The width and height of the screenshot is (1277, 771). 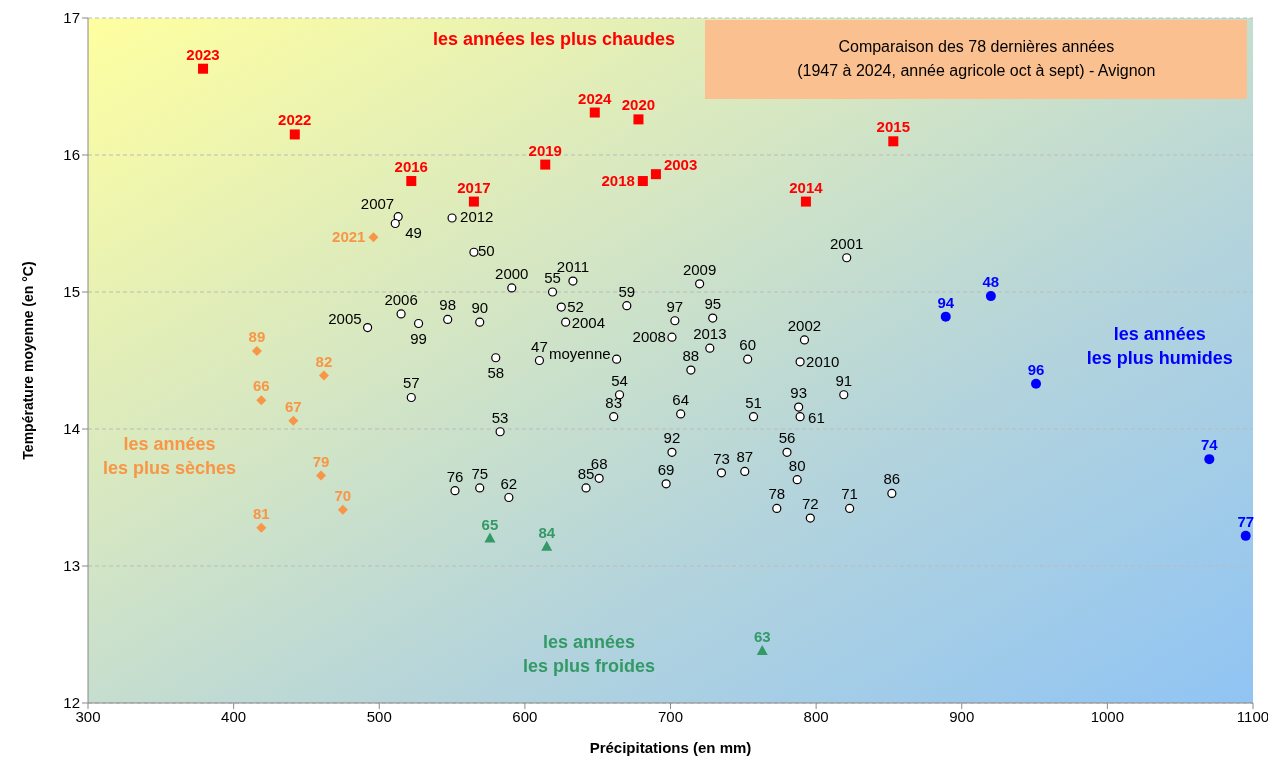 What do you see at coordinates (554, 39) in the screenshot?
I see `text: les années les plus chaudes` at bounding box center [554, 39].